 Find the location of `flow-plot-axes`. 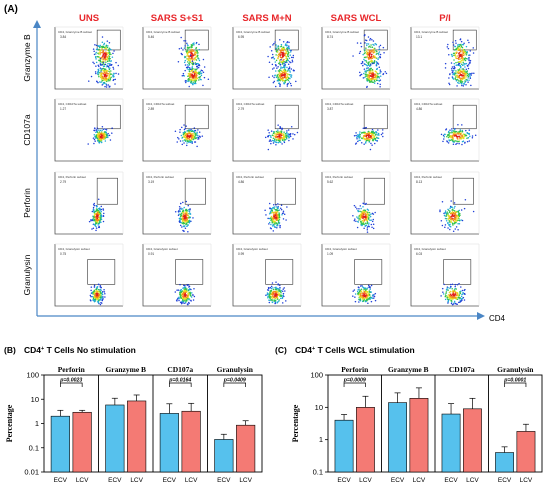

flow-plot-axes is located at coordinates (176, 58).